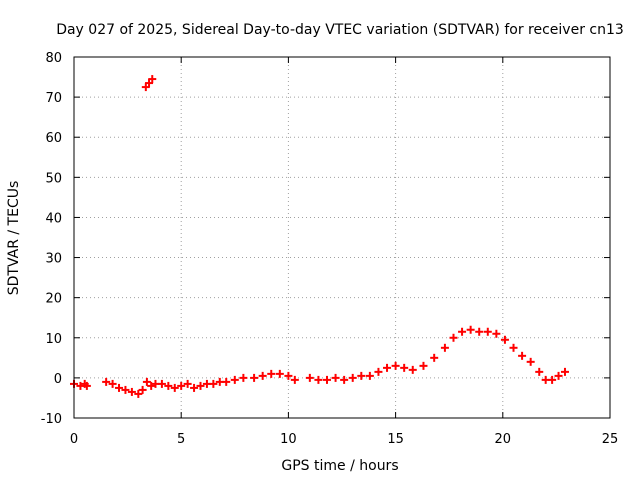 The width and height of the screenshot is (640, 480). Describe the element at coordinates (53, 299) in the screenshot. I see `y-tick-label: 20` at that location.